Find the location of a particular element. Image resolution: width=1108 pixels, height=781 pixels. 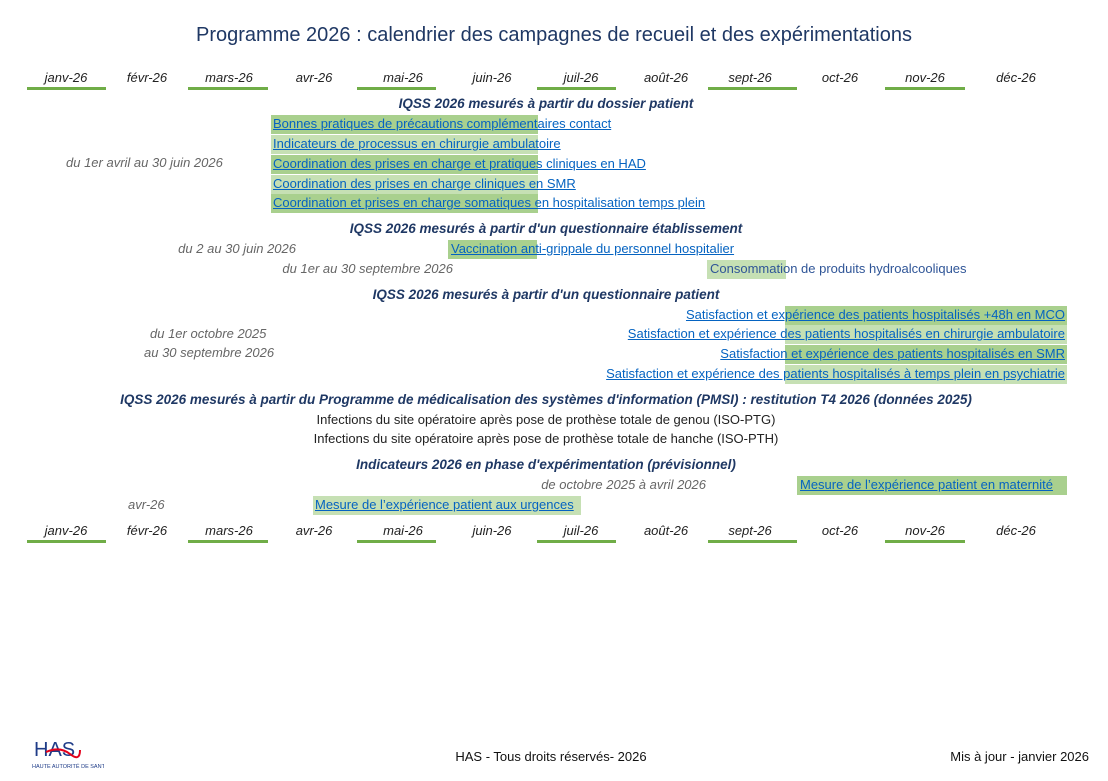

update-date: Mis à jour - janvier 2026 is located at coordinates (1019, 756).